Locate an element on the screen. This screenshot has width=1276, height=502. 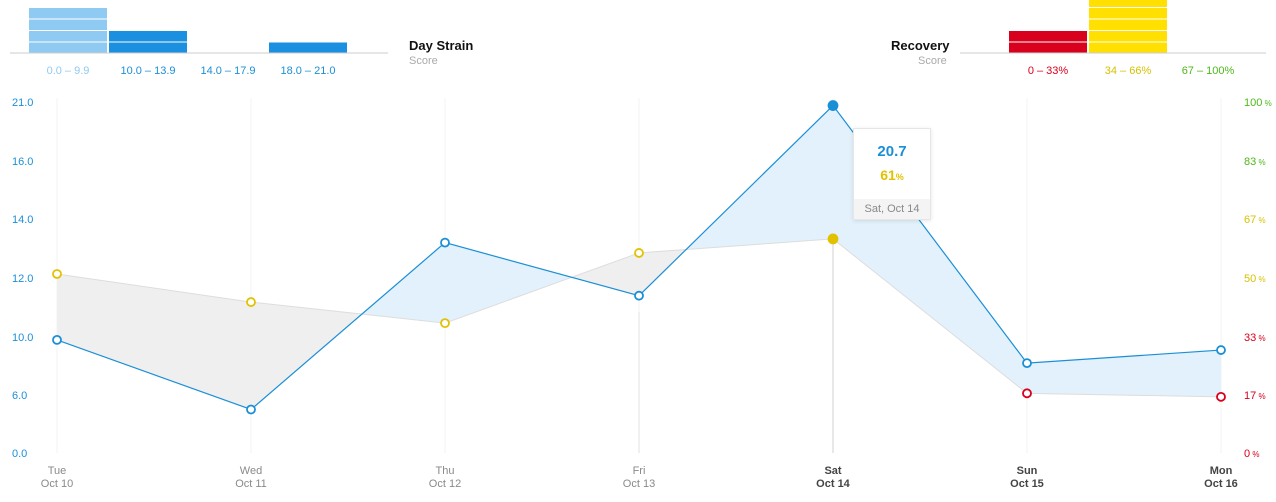
left-axis-tick-label: 14.0 is located at coordinates (22, 220).